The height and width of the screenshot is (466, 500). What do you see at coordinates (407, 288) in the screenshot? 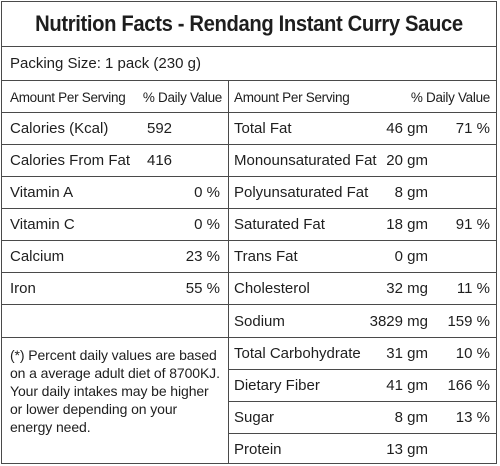
I see `row-cholesterol-amount: 32 mg` at bounding box center [407, 288].